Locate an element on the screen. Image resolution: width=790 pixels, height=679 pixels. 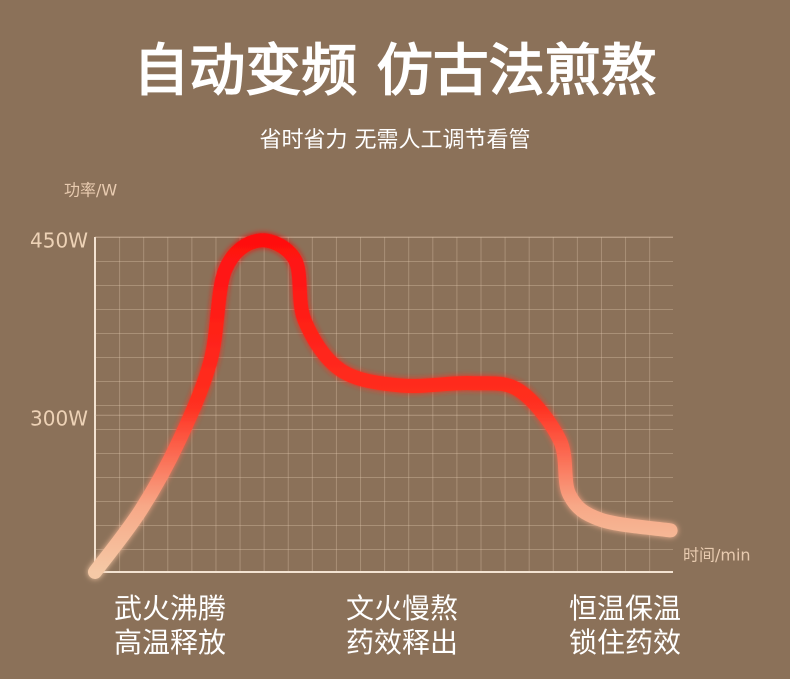
phase-label: 文火慢熬 is located at coordinates (402, 608).